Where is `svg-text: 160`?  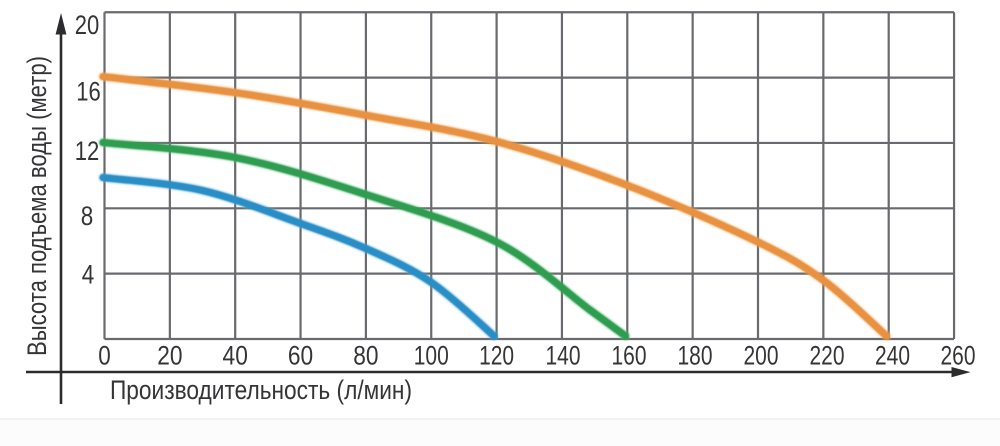
svg-text: 160 is located at coordinates (629, 355).